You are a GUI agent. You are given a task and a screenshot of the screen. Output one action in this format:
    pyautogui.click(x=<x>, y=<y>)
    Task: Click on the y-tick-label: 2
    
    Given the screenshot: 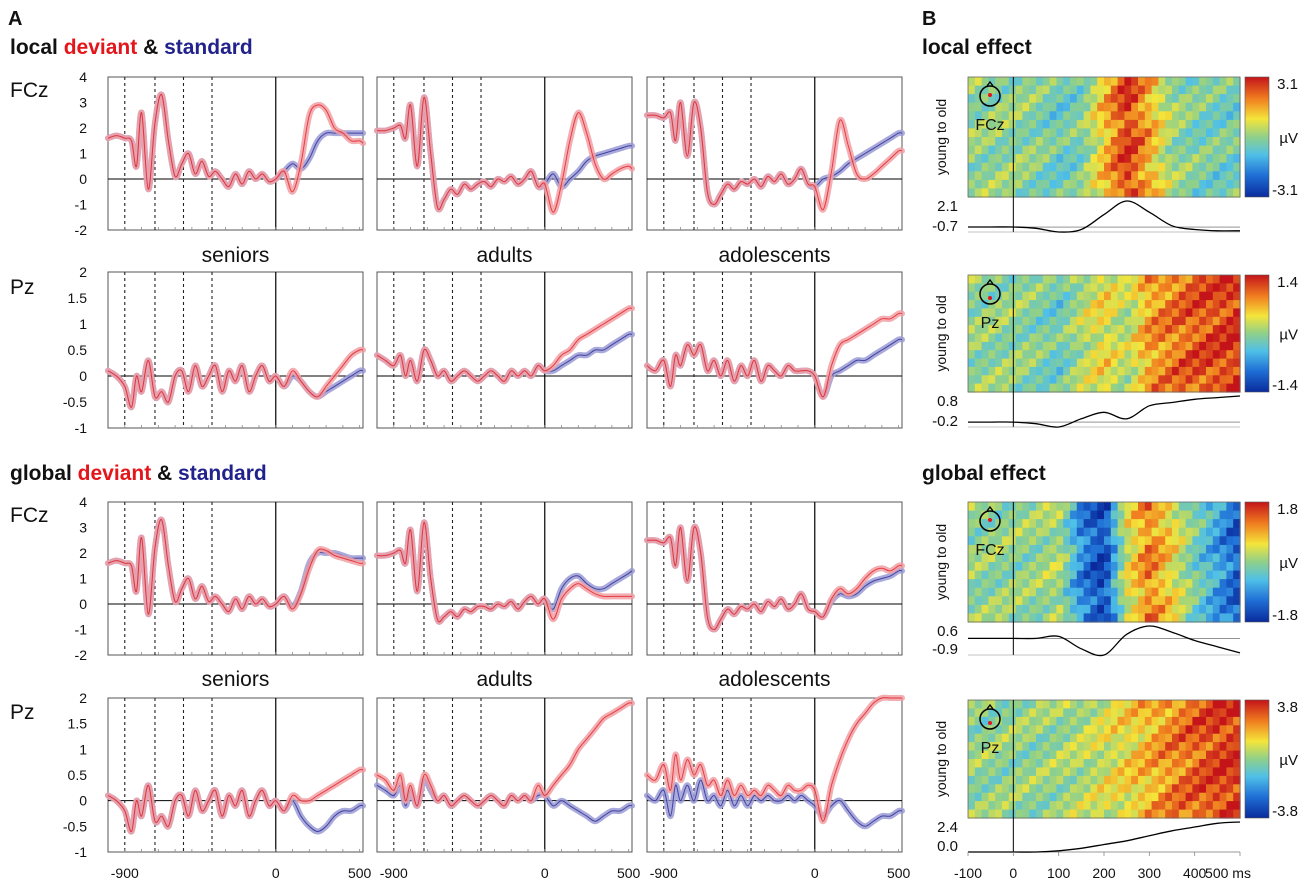 What is the action you would take?
    pyautogui.click(x=83, y=553)
    